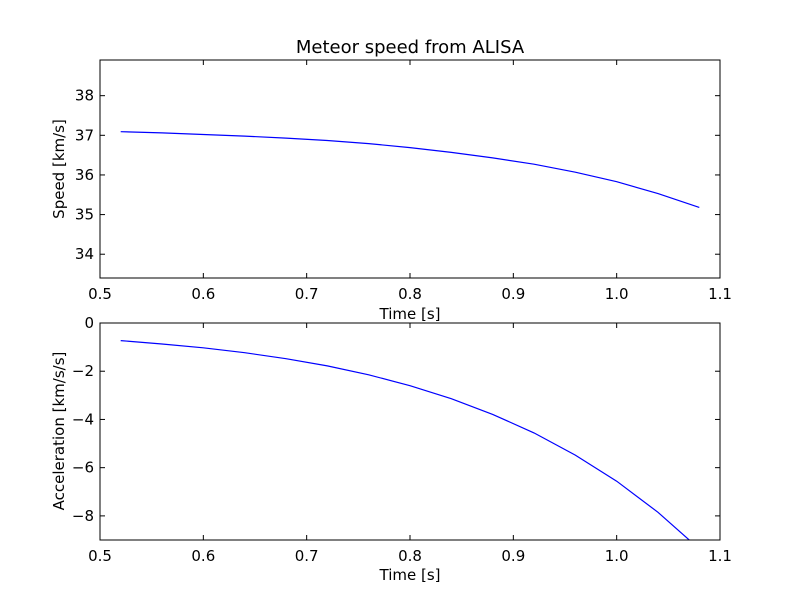 Image resolution: width=800 pixels, height=600 pixels. What do you see at coordinates (83, 468) in the screenshot?
I see `acceleration-y-tick-label: −6` at bounding box center [83, 468].